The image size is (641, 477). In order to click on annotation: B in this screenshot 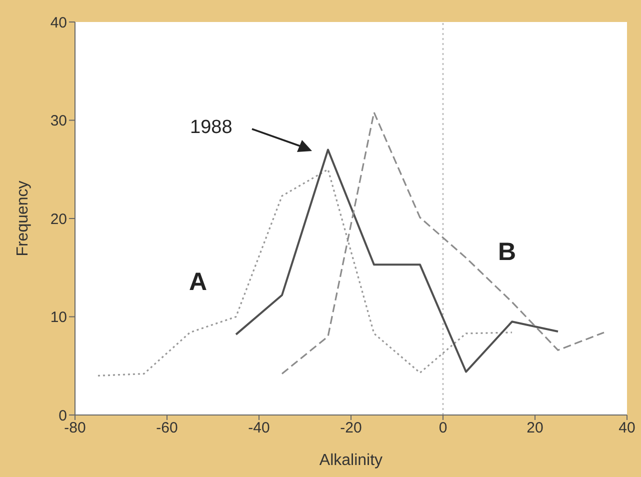, I will do `click(507, 252)`.